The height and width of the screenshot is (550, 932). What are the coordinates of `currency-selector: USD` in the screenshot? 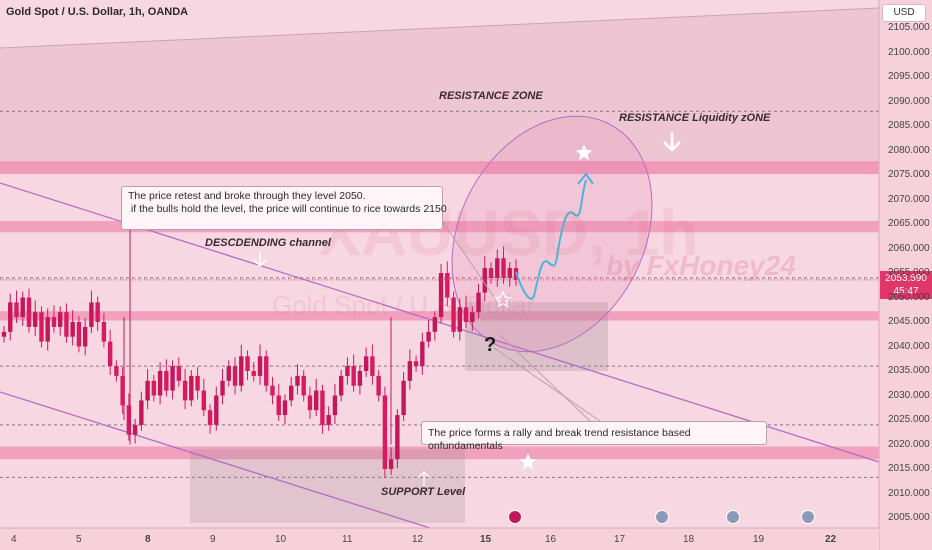 It's located at (904, 13).